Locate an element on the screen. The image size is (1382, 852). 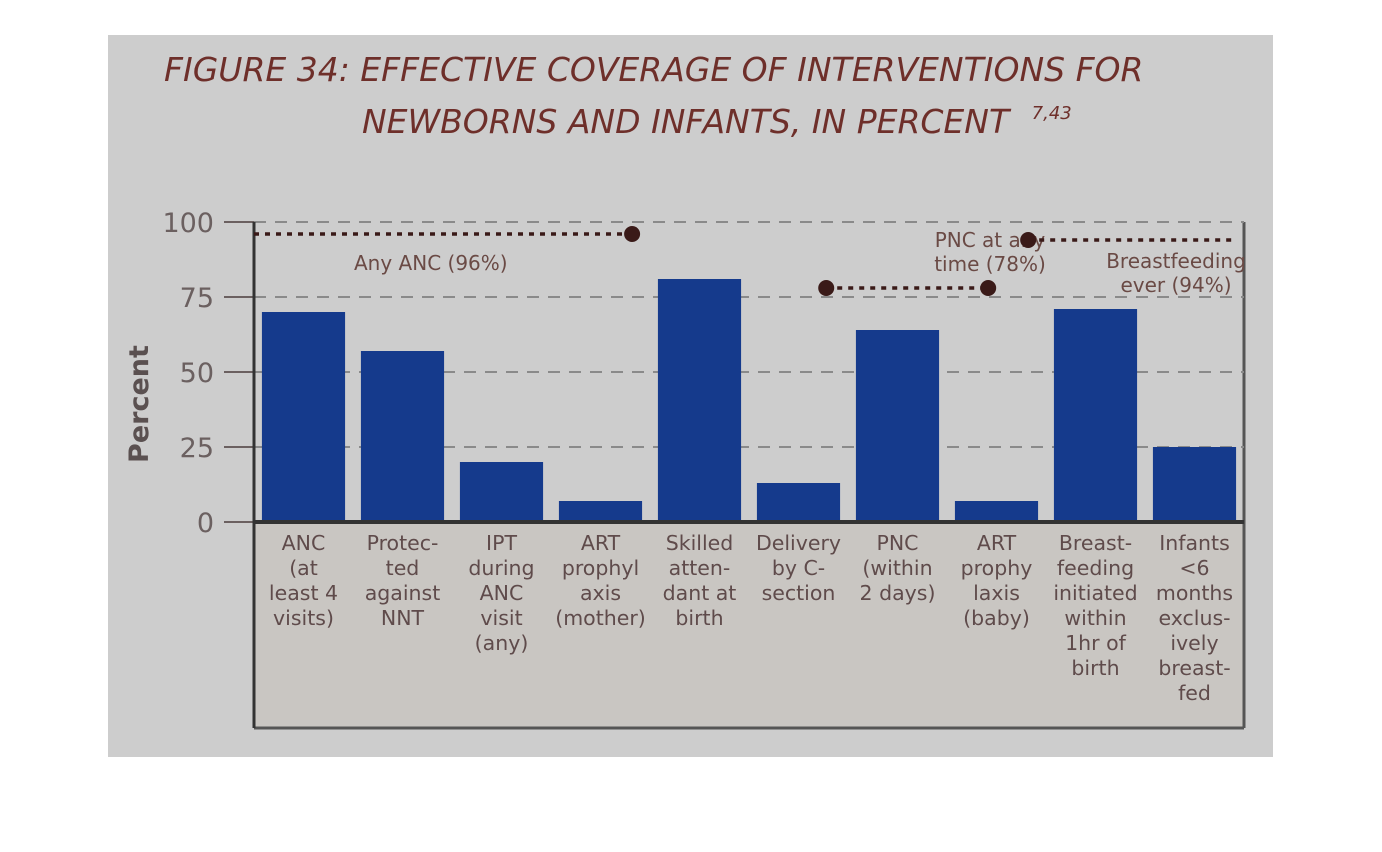
chart-title-superscript: 7,43 is located at coordinates (1052, 113).